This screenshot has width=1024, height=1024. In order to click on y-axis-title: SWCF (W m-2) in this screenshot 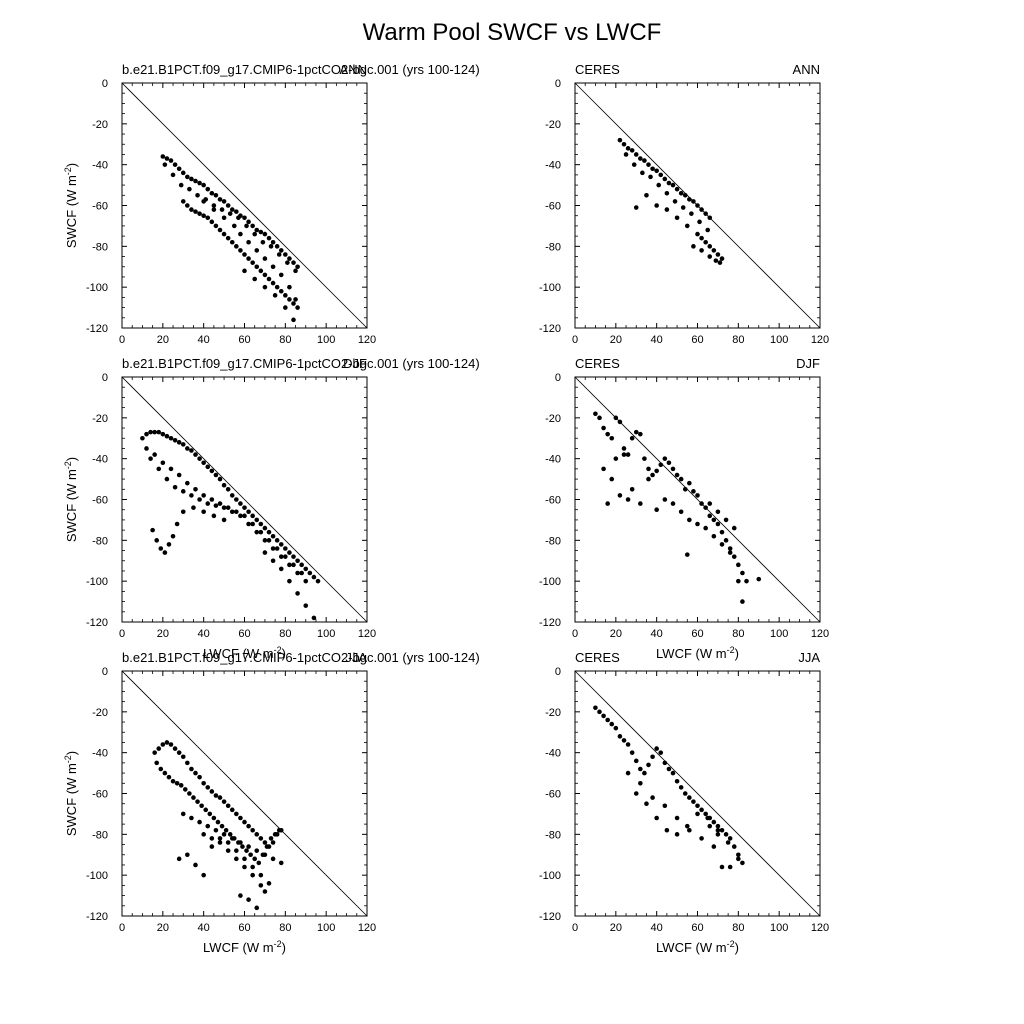, I will do `click(71, 793)`.